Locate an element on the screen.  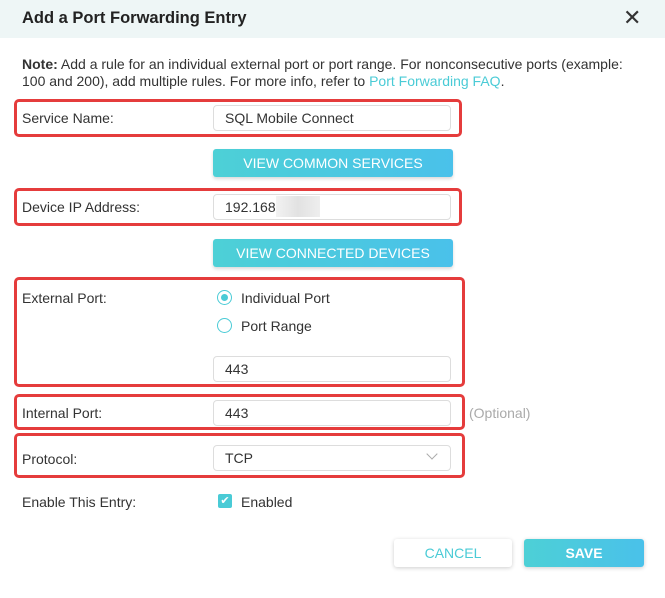
view-connected-devices-button: VIEW CONNECTED DEVICES is located at coordinates (333, 253).